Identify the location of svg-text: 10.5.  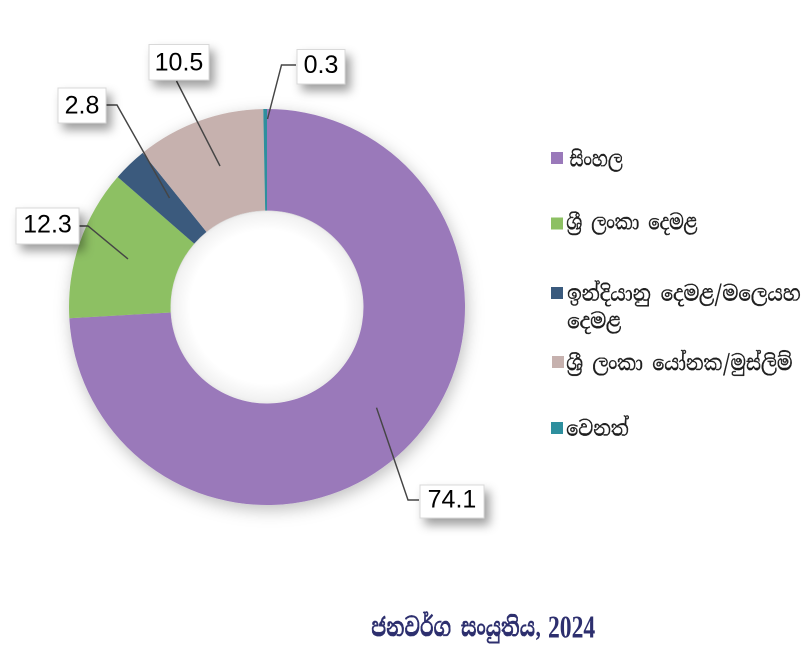
(179, 62).